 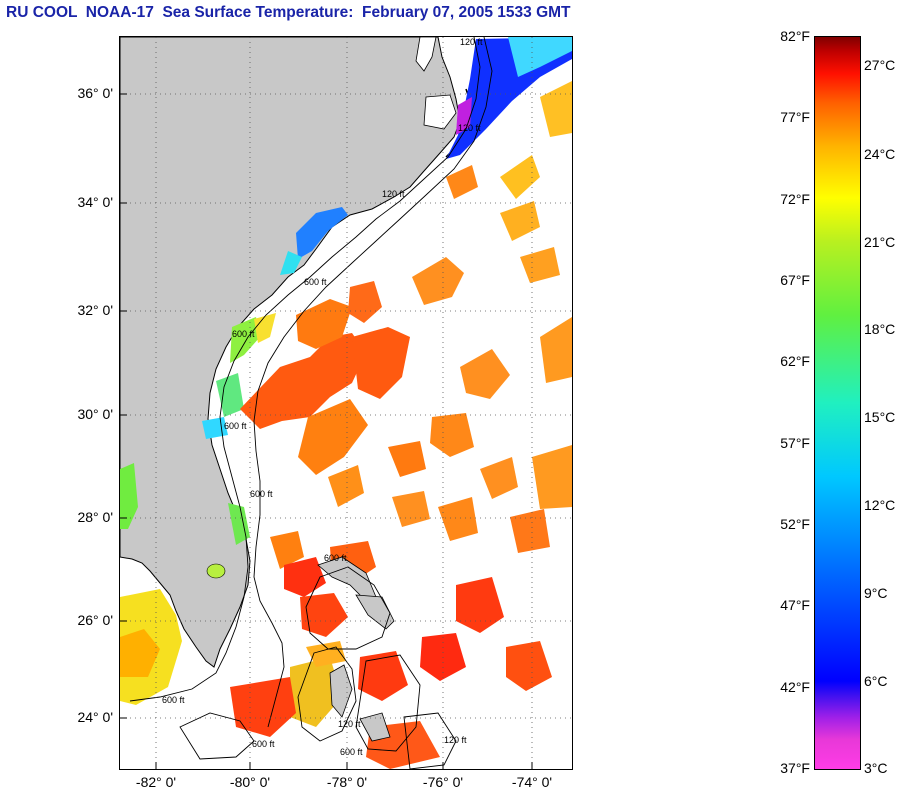 I want to click on colorbar-f-label: 72°F, so click(x=795, y=199).